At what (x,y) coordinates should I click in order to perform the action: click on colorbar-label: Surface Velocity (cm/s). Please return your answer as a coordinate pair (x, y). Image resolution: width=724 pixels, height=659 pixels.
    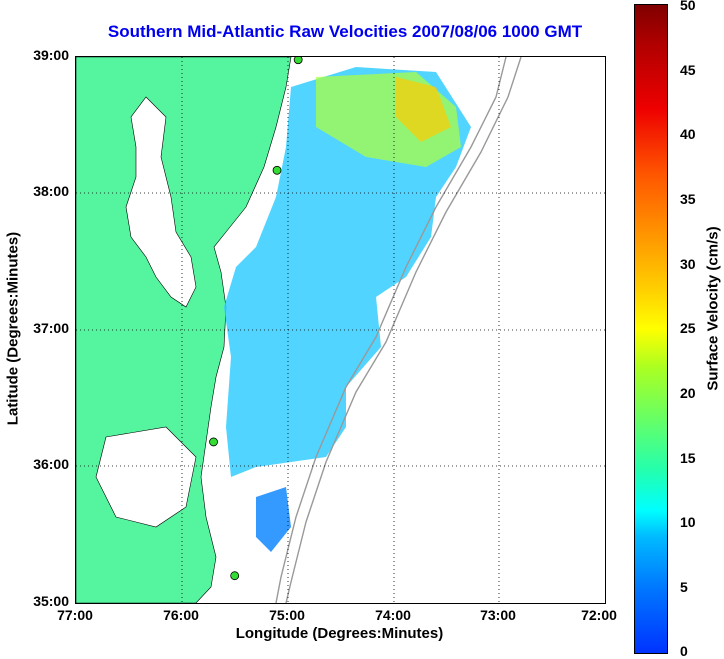
    Looking at the image, I should click on (713, 308).